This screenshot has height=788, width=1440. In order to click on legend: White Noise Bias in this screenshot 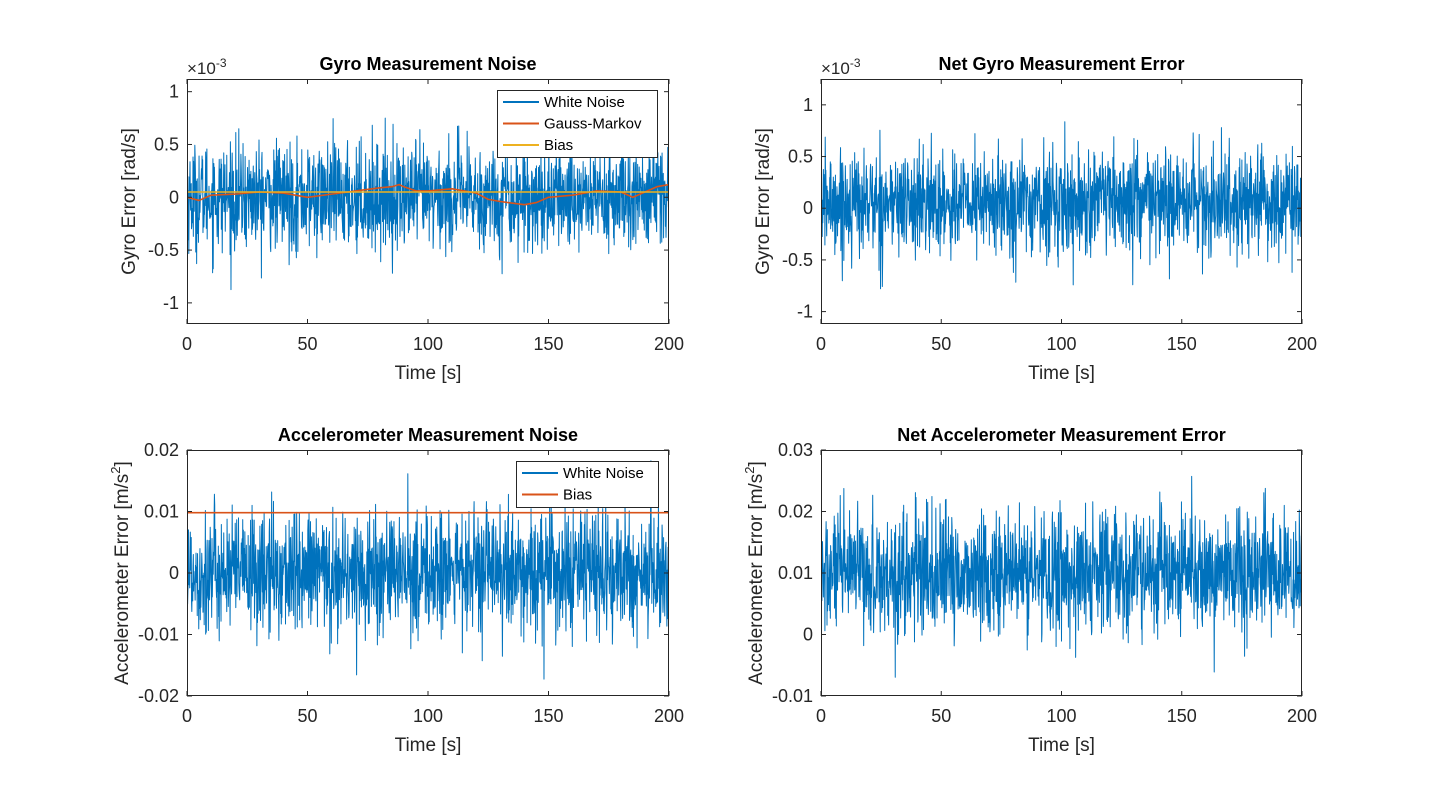, I will do `click(587, 484)`.